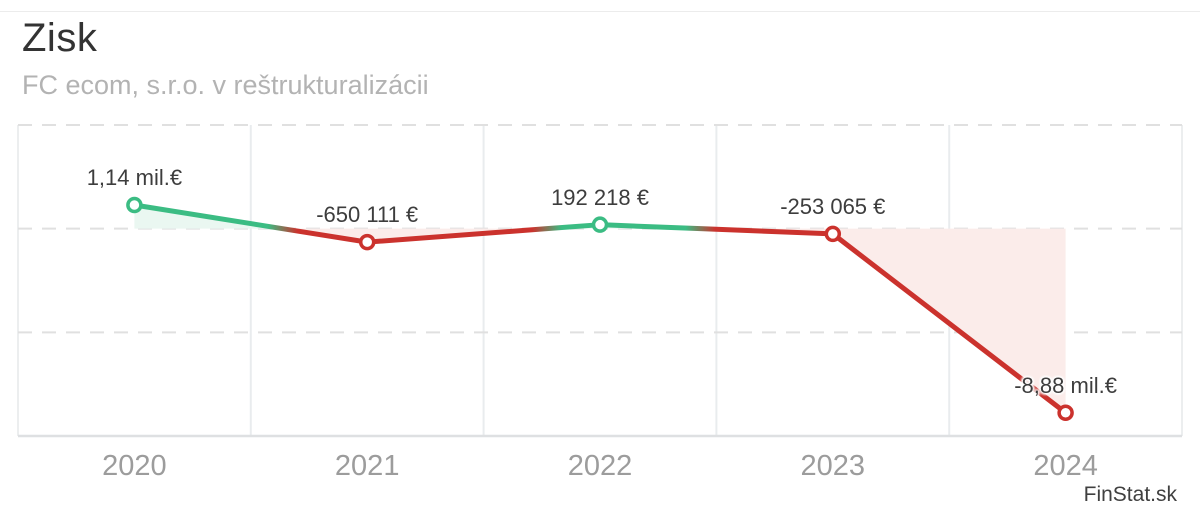  Describe the element at coordinates (883, 320) in the screenshot. I see `area-fill-negative` at that location.